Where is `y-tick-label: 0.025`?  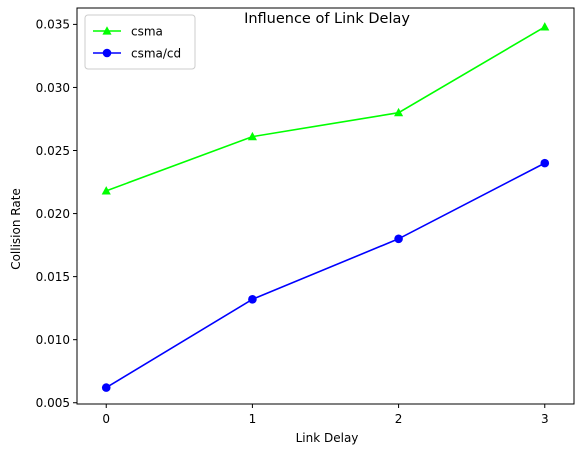 y-tick-label: 0.025 is located at coordinates (53, 151).